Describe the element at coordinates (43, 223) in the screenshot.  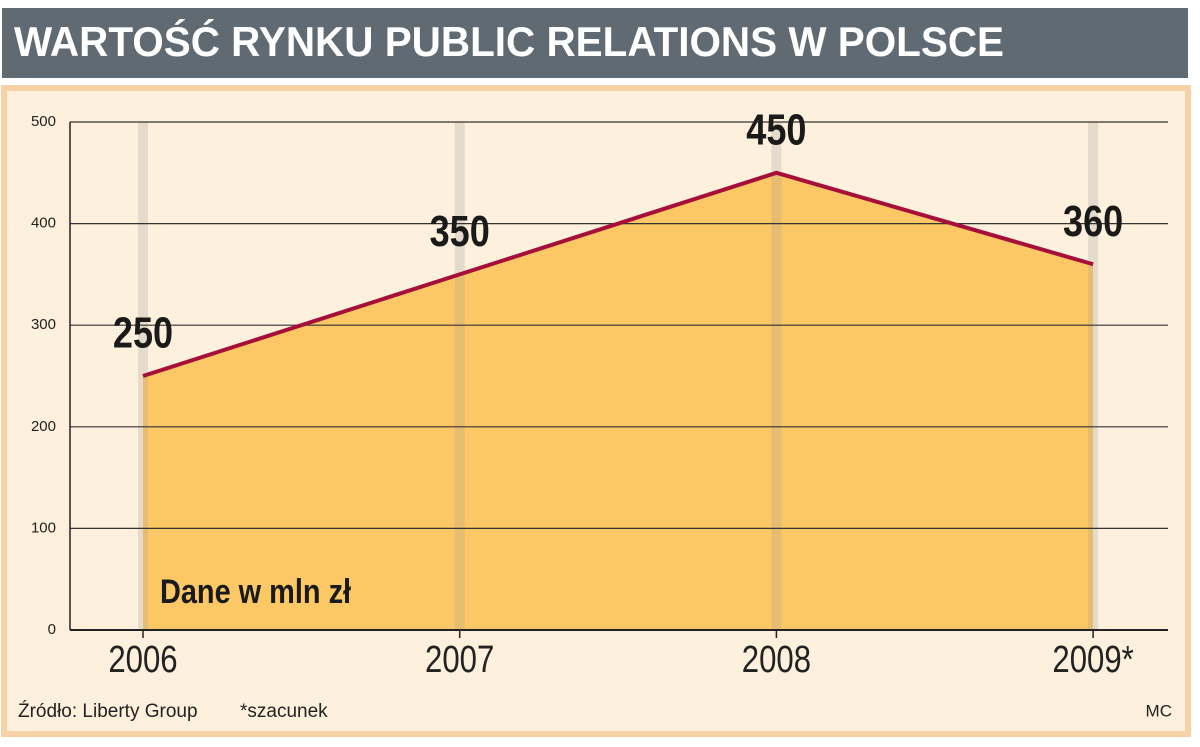
I see `y-tick-label: 400` at that location.